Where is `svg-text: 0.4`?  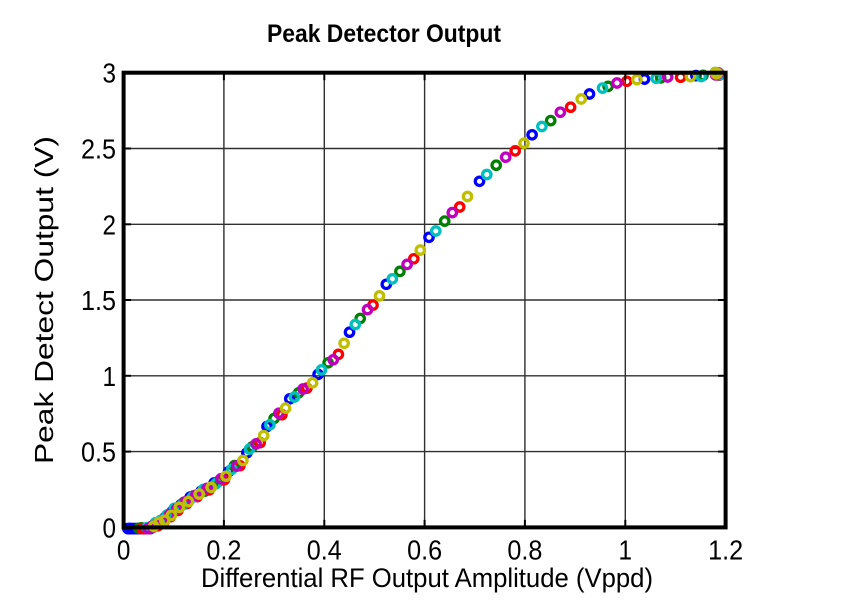 svg-text: 0.4 is located at coordinates (324, 550).